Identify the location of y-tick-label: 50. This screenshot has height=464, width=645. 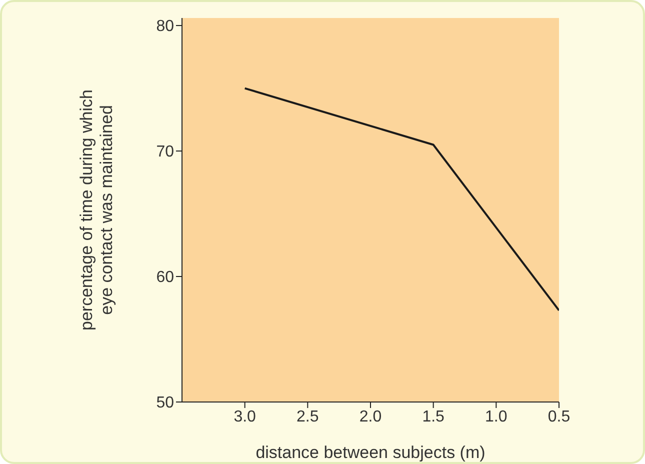
(165, 403).